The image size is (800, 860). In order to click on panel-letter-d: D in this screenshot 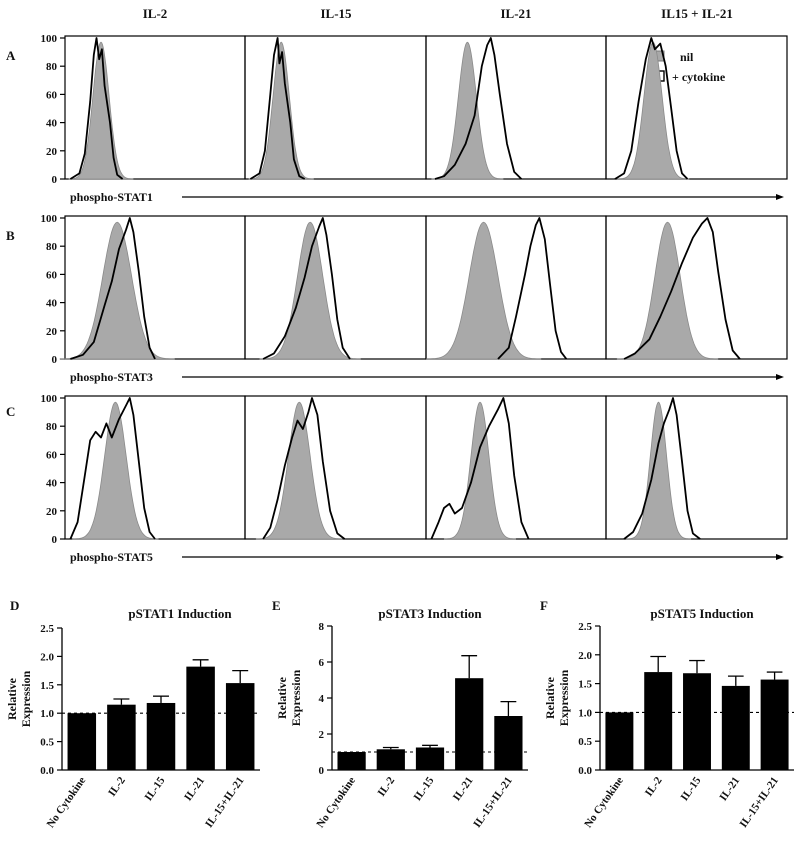, I will do `click(14, 605)`.